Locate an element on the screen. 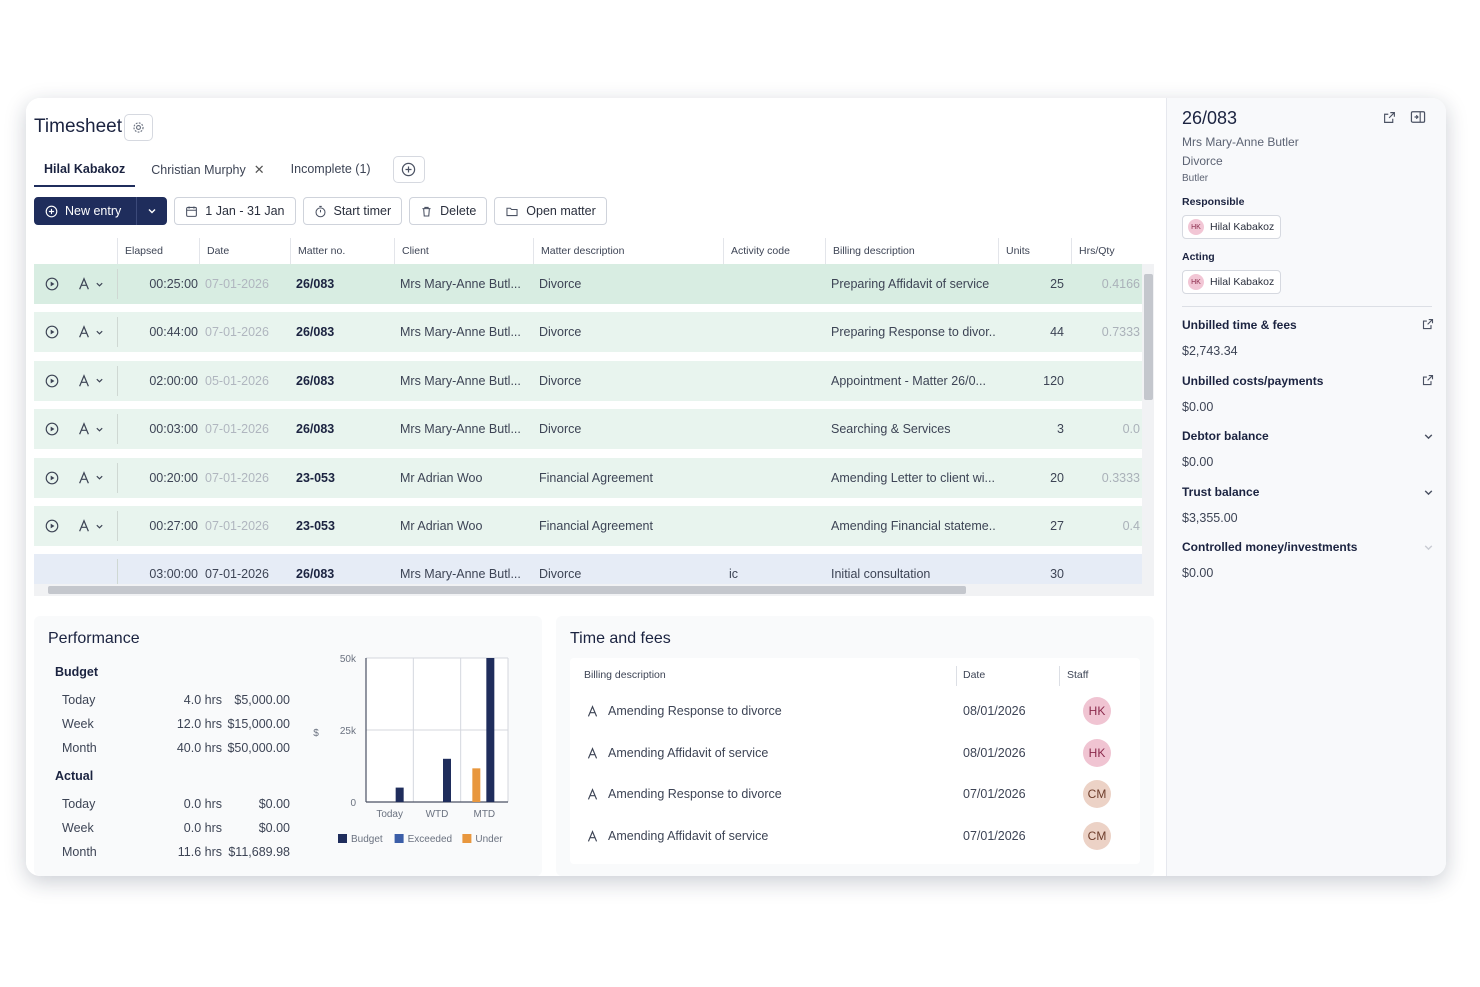 This screenshot has width=1480, height=987. col-units: Units is located at coordinates (1034, 251).